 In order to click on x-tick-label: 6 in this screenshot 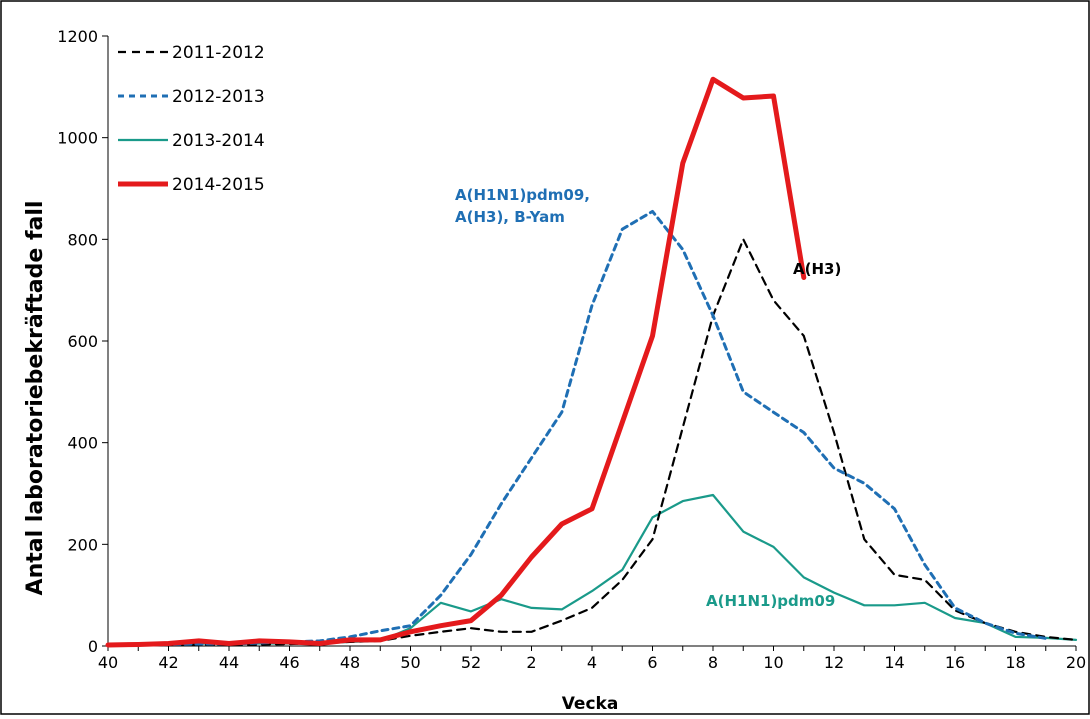, I will do `click(652, 662)`.